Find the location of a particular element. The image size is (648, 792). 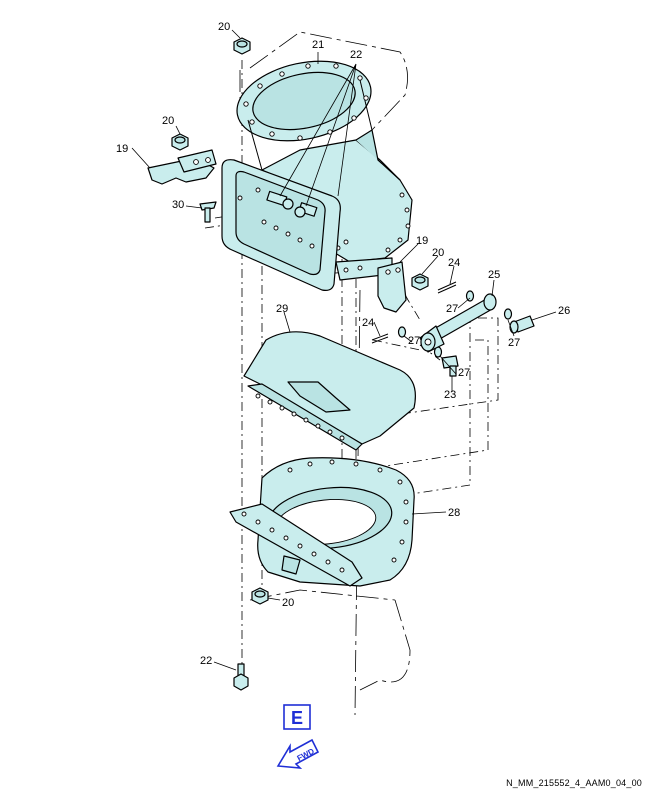

view-marker-letter: E is located at coordinates (297, 718).